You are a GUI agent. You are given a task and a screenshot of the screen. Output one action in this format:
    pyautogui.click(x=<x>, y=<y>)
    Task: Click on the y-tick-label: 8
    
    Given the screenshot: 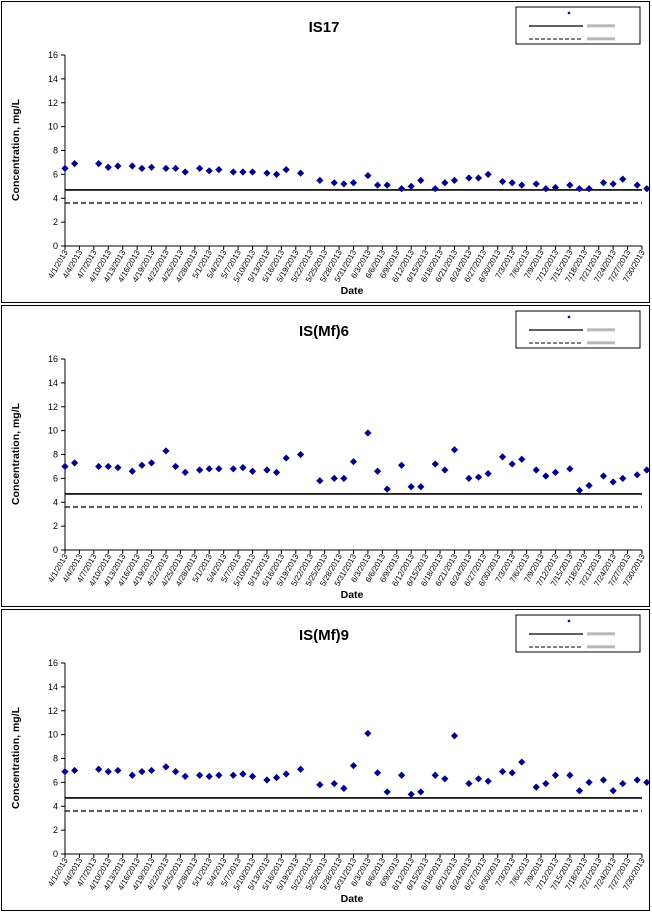 What is the action you would take?
    pyautogui.click(x=55, y=455)
    